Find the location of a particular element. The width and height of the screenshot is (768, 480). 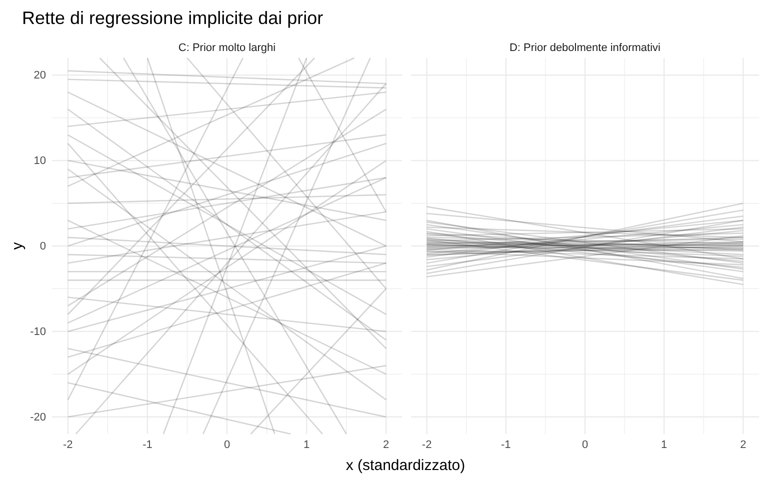

y-tick-label: -20 is located at coordinates (38, 417).